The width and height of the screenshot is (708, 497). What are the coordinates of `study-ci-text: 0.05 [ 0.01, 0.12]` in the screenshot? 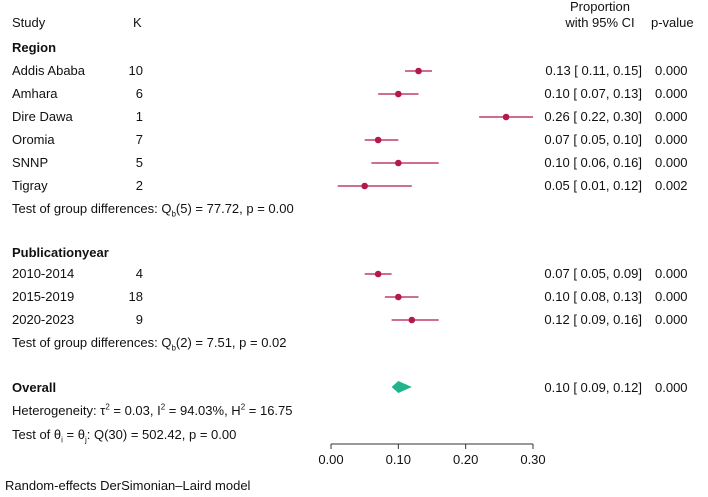 It's located at (593, 185).